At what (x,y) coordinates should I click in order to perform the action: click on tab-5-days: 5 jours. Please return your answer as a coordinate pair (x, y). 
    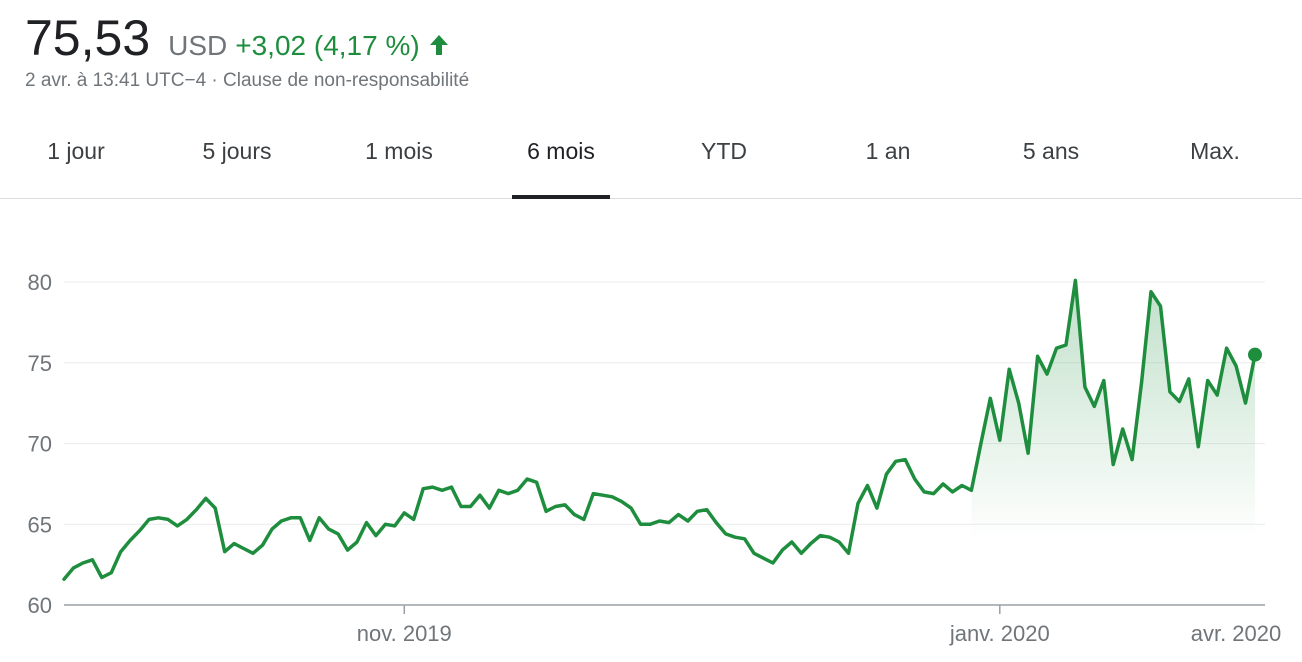
    Looking at the image, I should click on (237, 158).